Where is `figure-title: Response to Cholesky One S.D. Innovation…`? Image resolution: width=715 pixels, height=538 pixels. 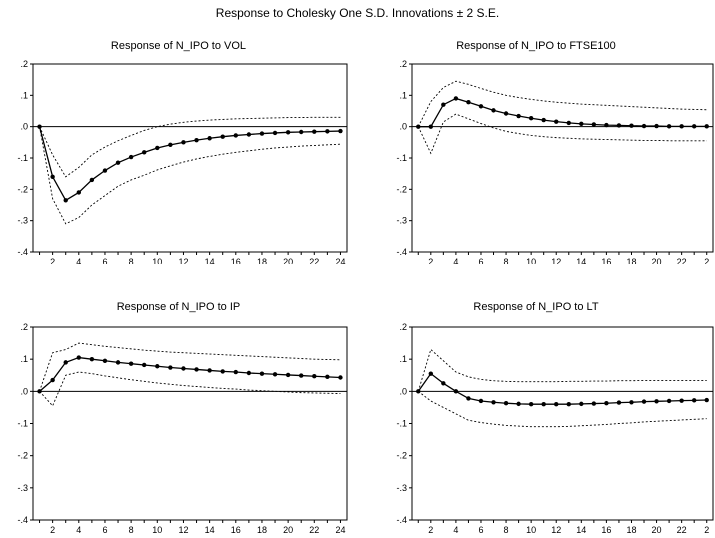
figure-title: Response to Cholesky One S.D. Innovation… is located at coordinates (357, 13).